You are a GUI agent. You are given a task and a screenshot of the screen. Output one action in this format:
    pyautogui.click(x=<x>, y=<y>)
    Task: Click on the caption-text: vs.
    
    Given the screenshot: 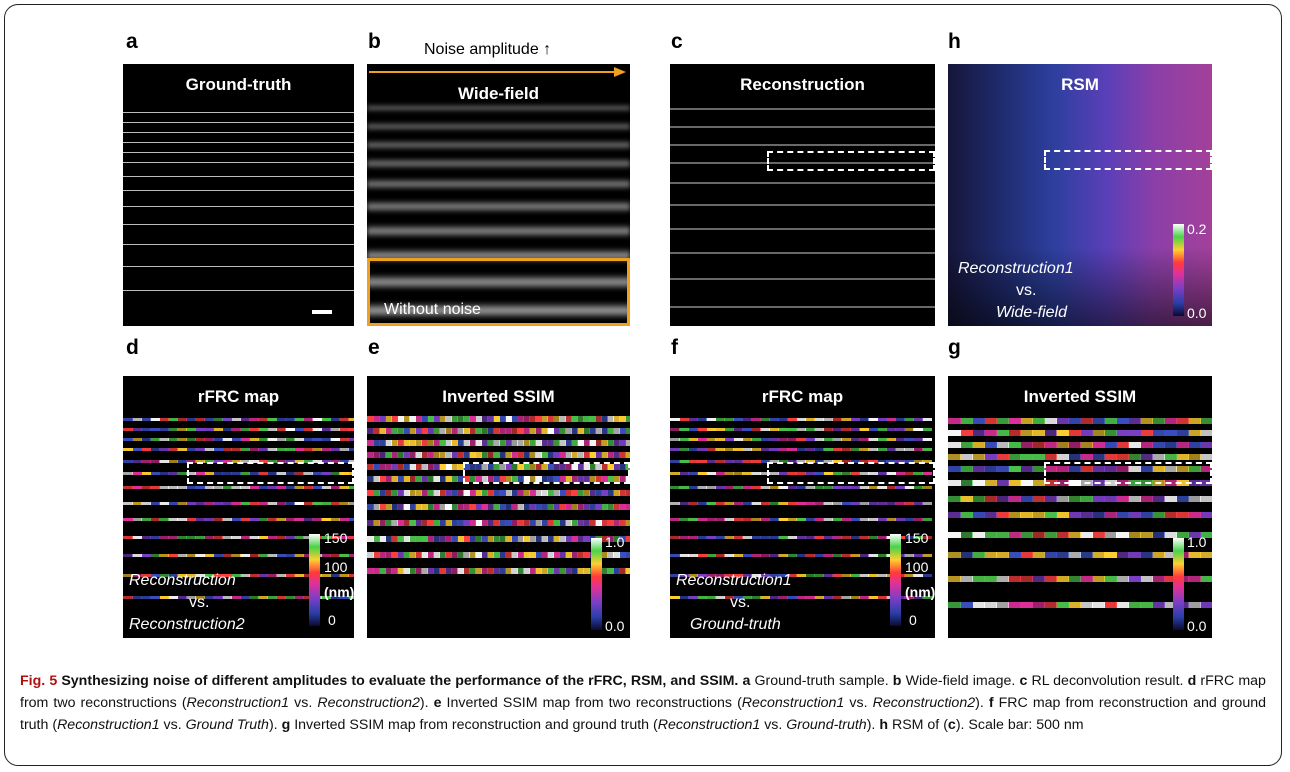 What is the action you would take?
    pyautogui.click(x=303, y=703)
    